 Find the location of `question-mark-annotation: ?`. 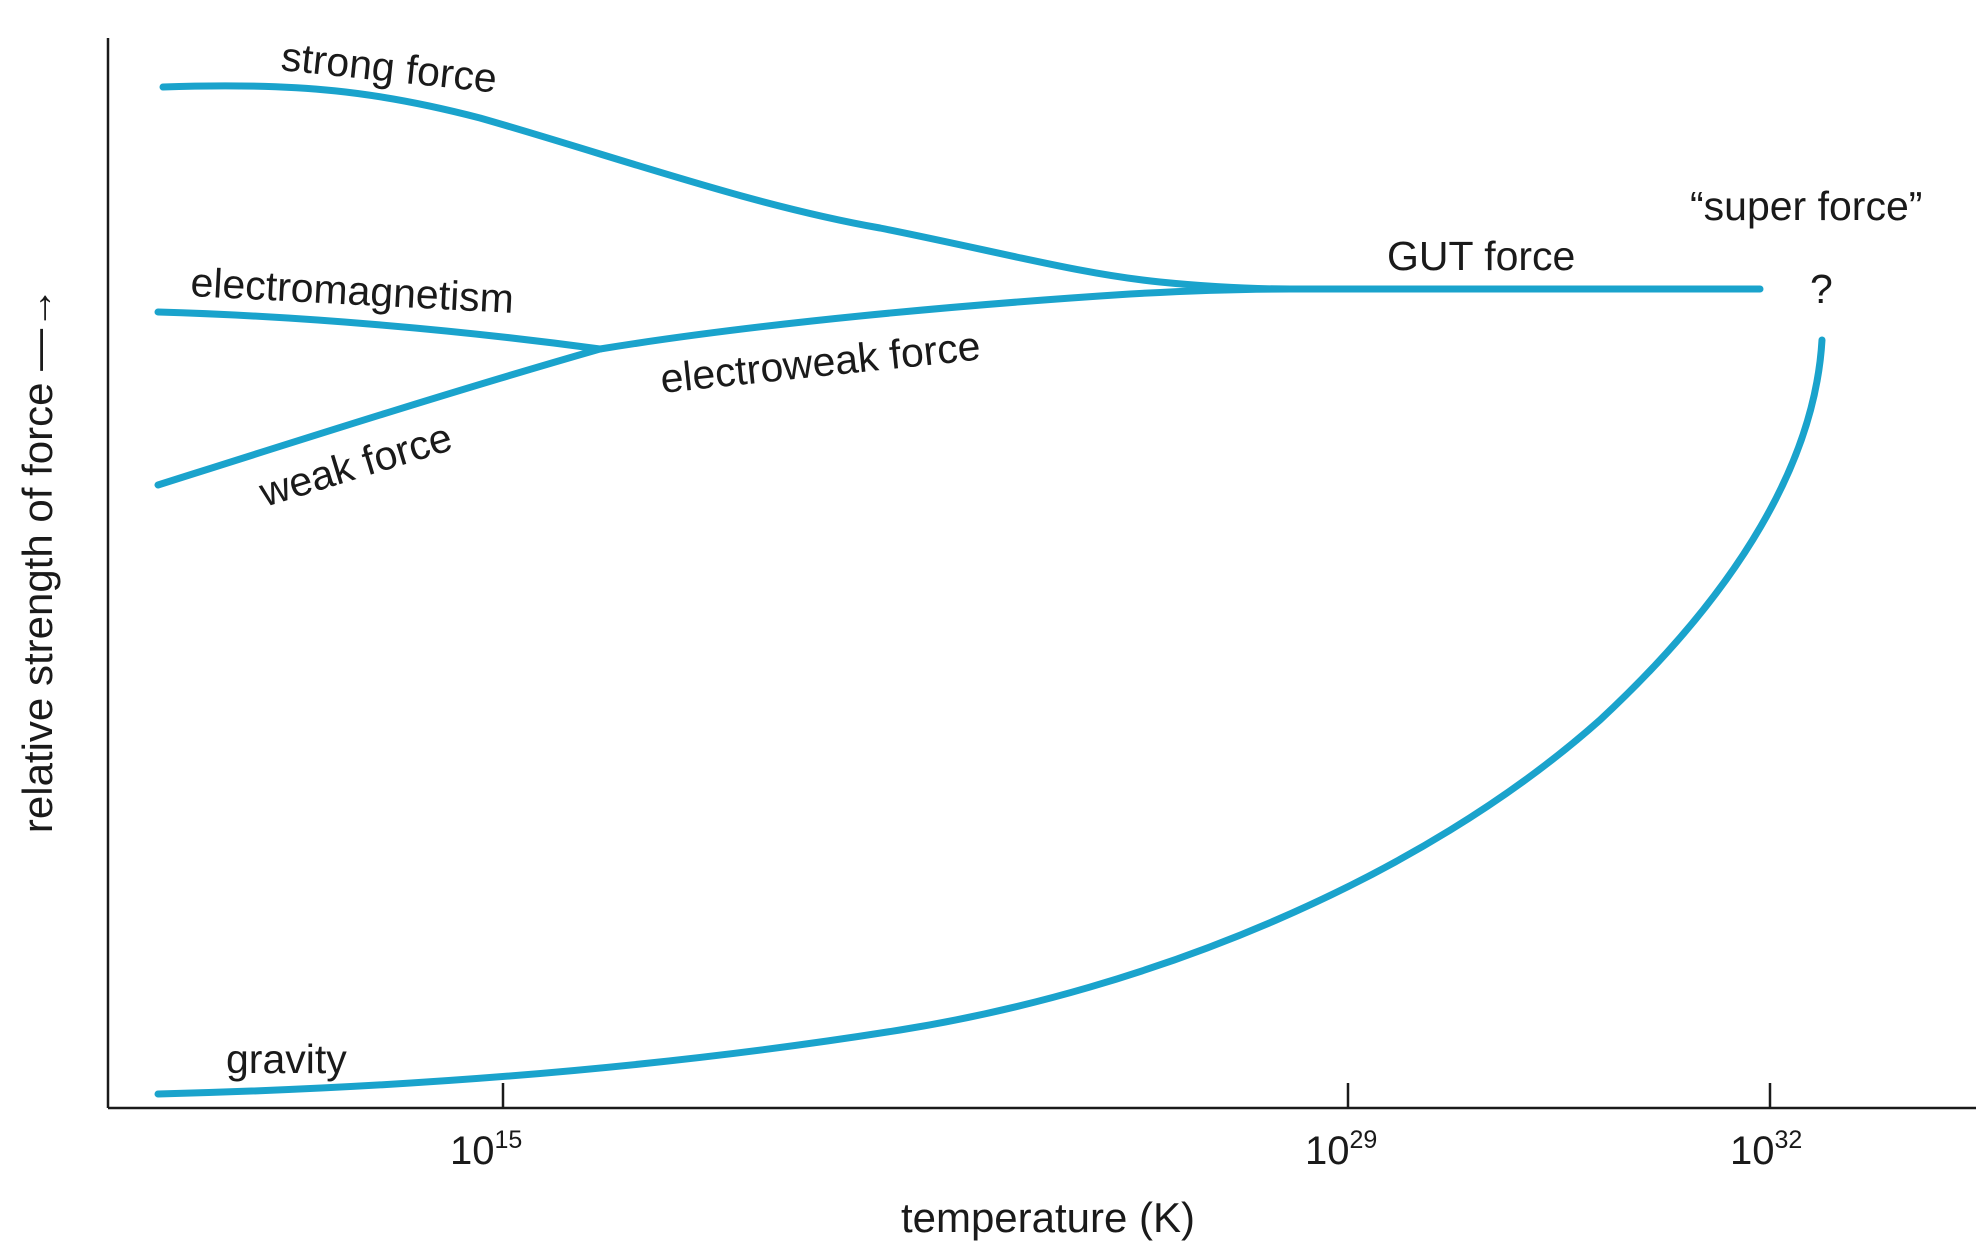

question-mark-annotation: ? is located at coordinates (1821, 289).